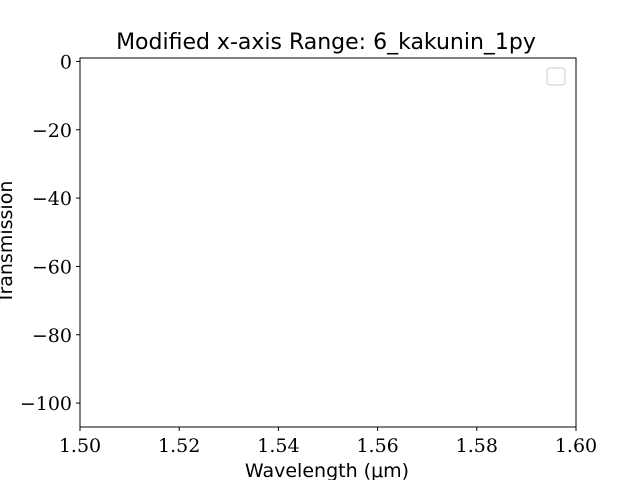 The height and width of the screenshot is (480, 640). Describe the element at coordinates (477, 446) in the screenshot. I see `x-tick-label: 1.58` at that location.